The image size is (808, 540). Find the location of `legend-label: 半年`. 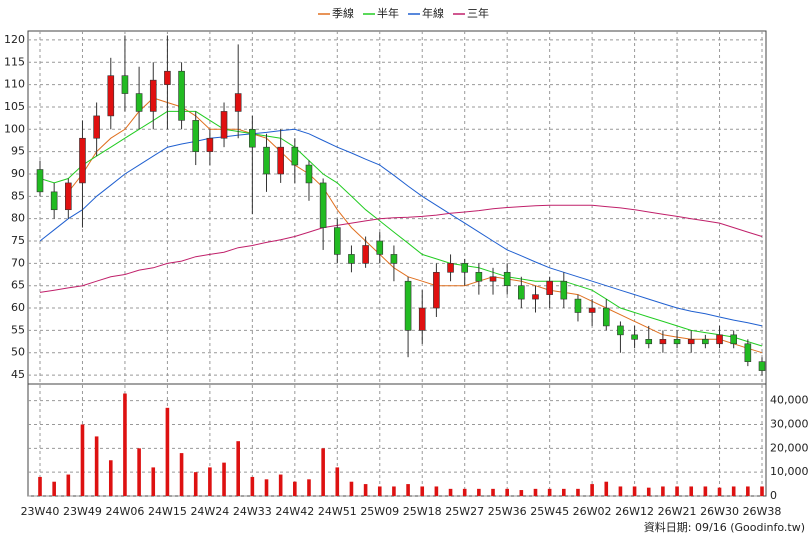

legend-label: 半年 is located at coordinates (388, 13).